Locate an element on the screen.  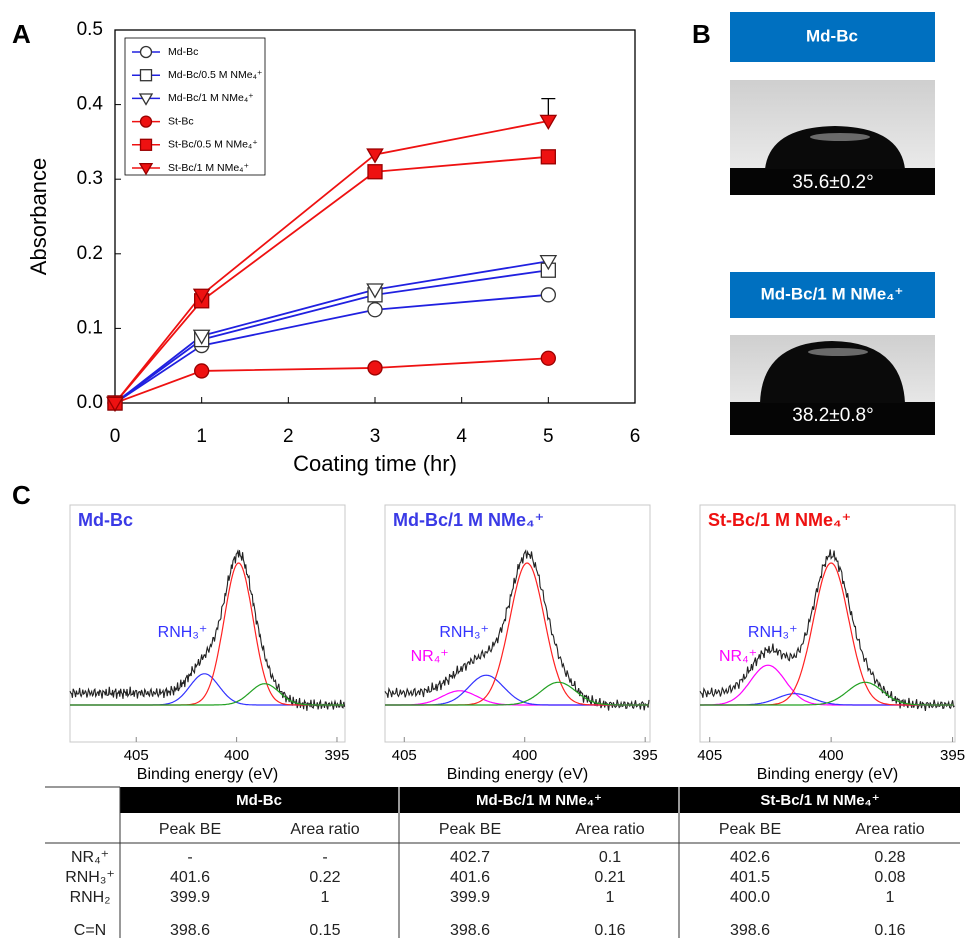
x-tick-label: 6 is located at coordinates (635, 436).